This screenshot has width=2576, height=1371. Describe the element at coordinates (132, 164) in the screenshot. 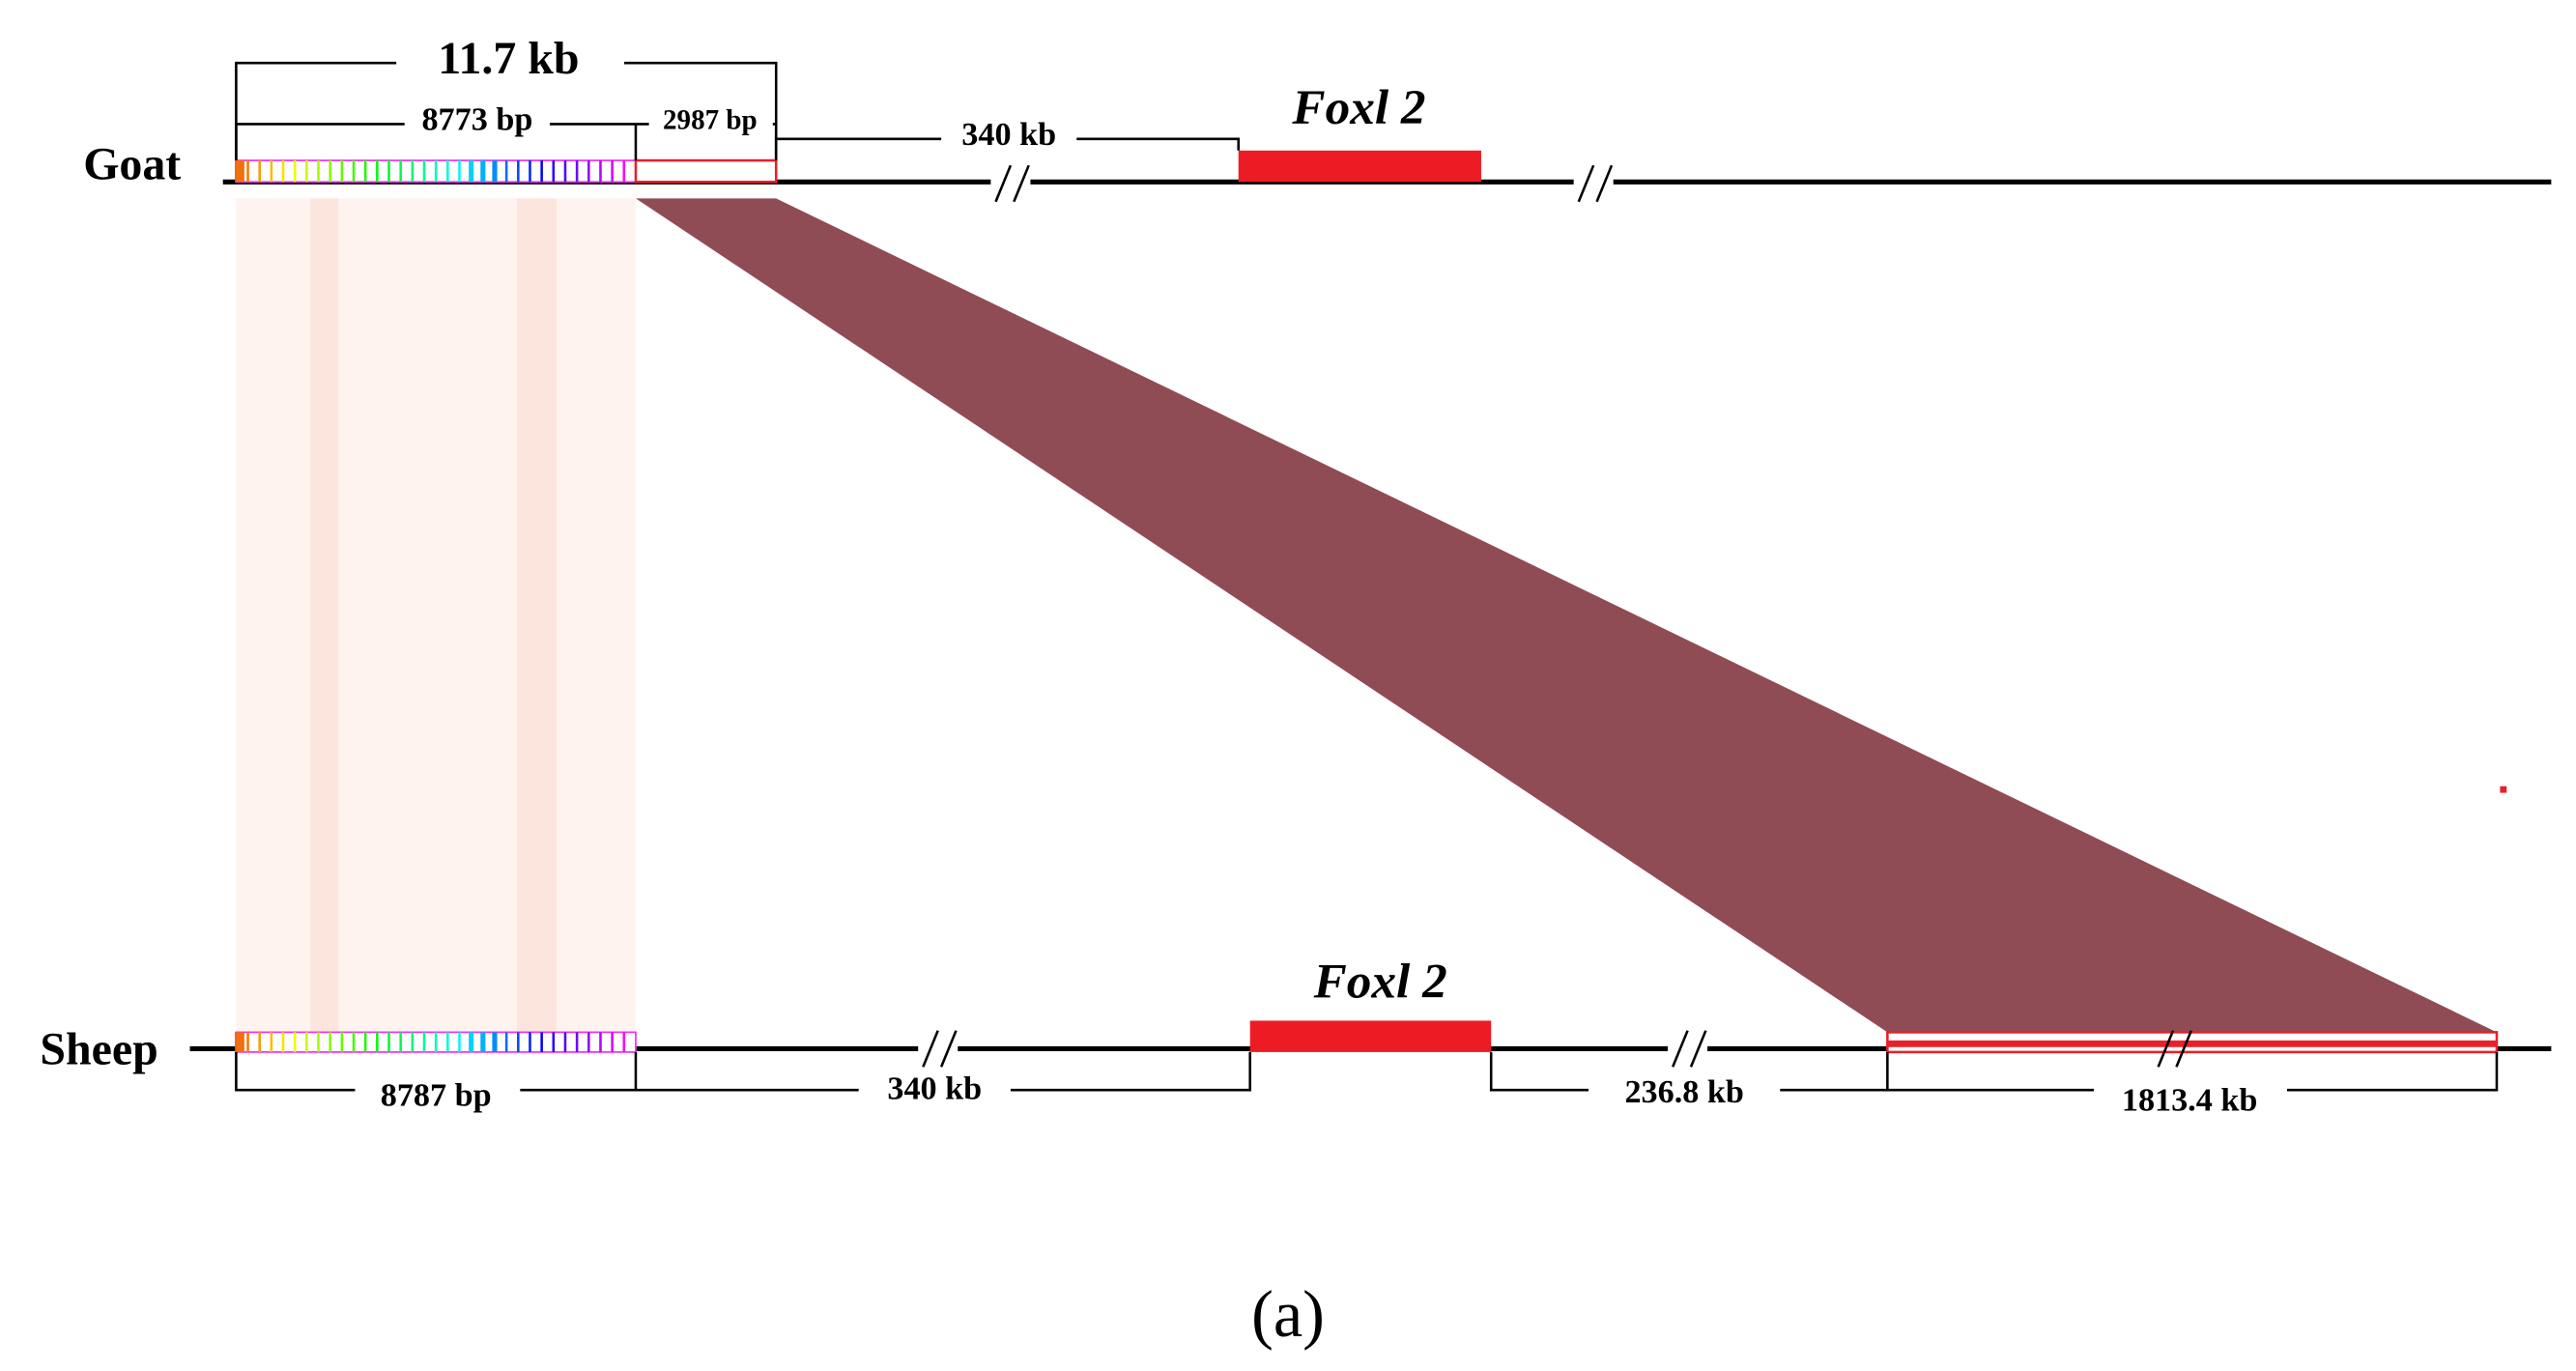

I see `species-label: Goat` at that location.